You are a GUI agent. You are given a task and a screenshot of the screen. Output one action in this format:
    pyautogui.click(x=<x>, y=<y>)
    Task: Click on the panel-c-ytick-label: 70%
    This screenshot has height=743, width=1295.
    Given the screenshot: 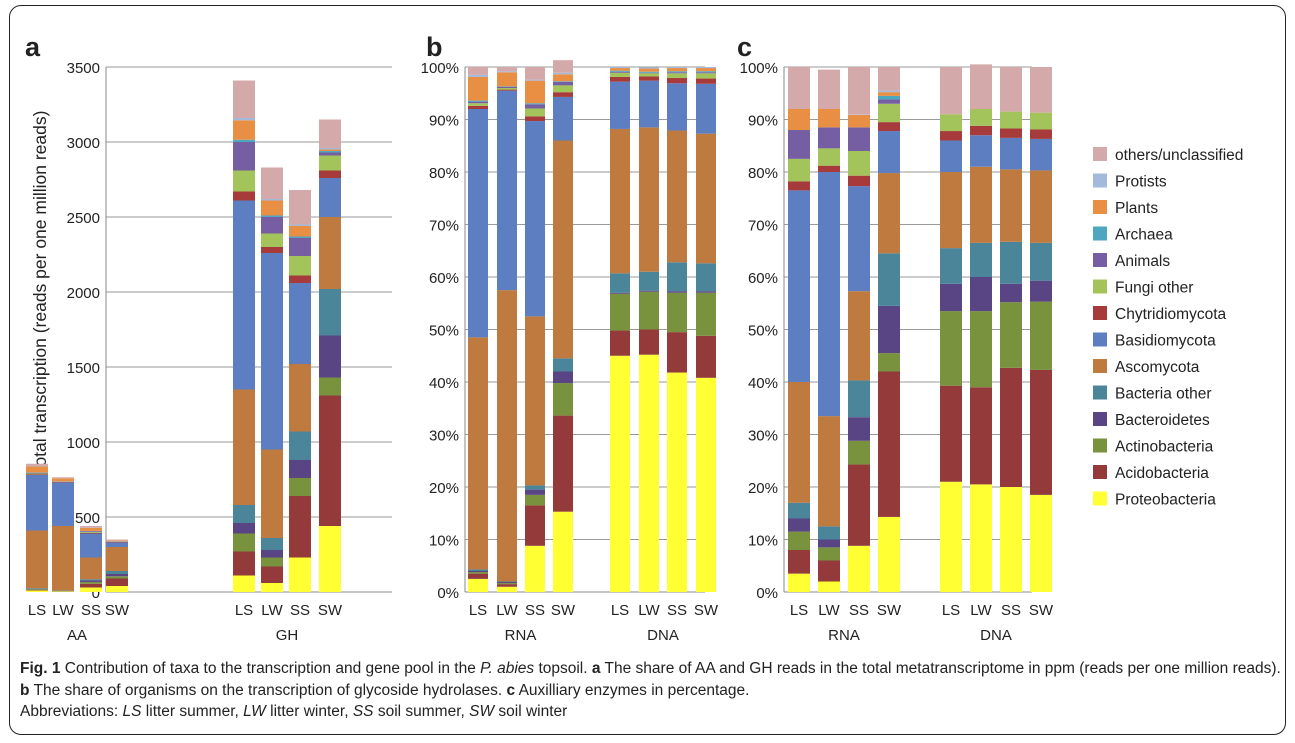 What is the action you would take?
    pyautogui.click(x=763, y=226)
    